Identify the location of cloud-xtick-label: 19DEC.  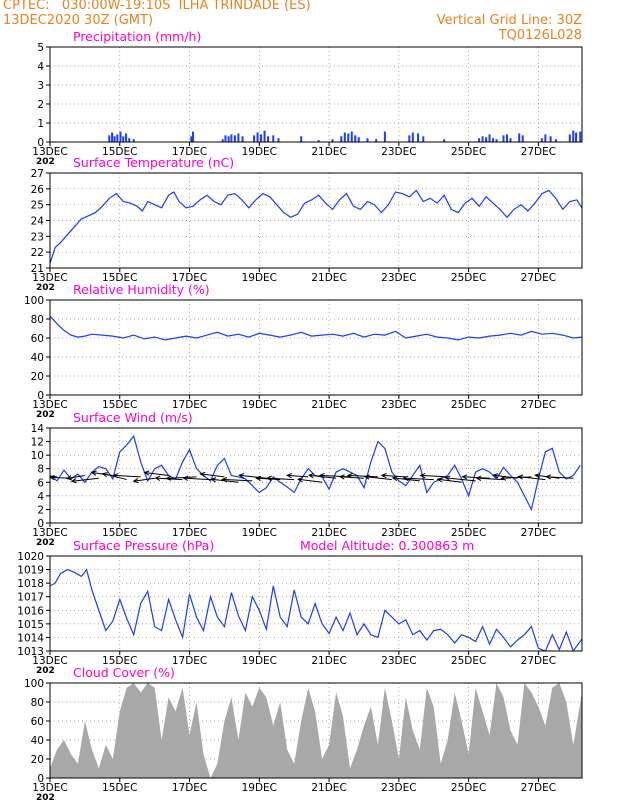
(259, 788).